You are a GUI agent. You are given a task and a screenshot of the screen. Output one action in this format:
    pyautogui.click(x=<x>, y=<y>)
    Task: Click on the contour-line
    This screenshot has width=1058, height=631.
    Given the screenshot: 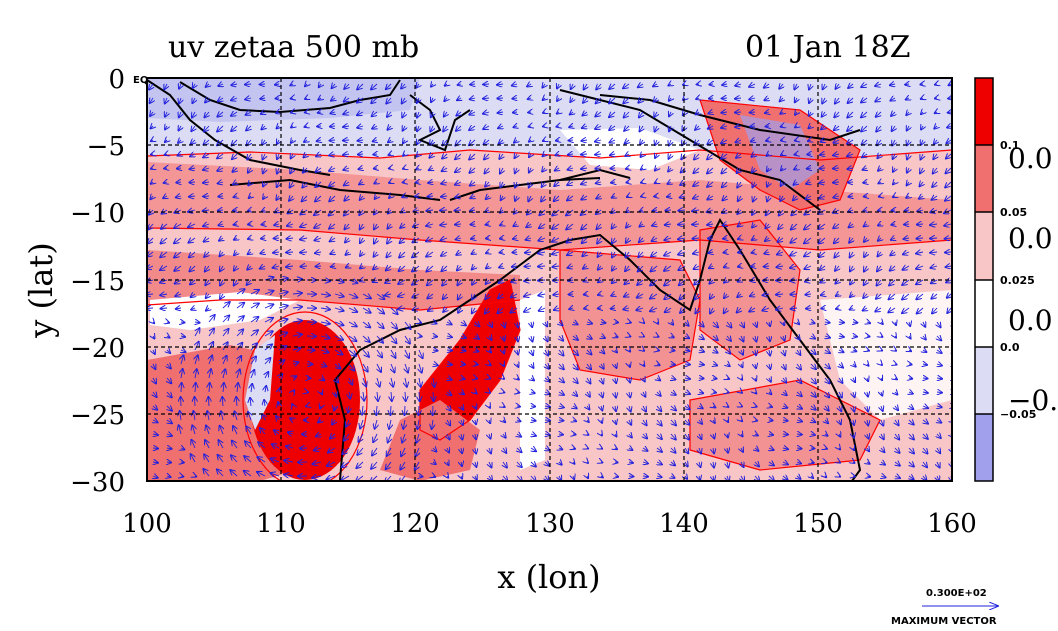 What is the action you would take?
    pyautogui.click(x=750, y=290)
    